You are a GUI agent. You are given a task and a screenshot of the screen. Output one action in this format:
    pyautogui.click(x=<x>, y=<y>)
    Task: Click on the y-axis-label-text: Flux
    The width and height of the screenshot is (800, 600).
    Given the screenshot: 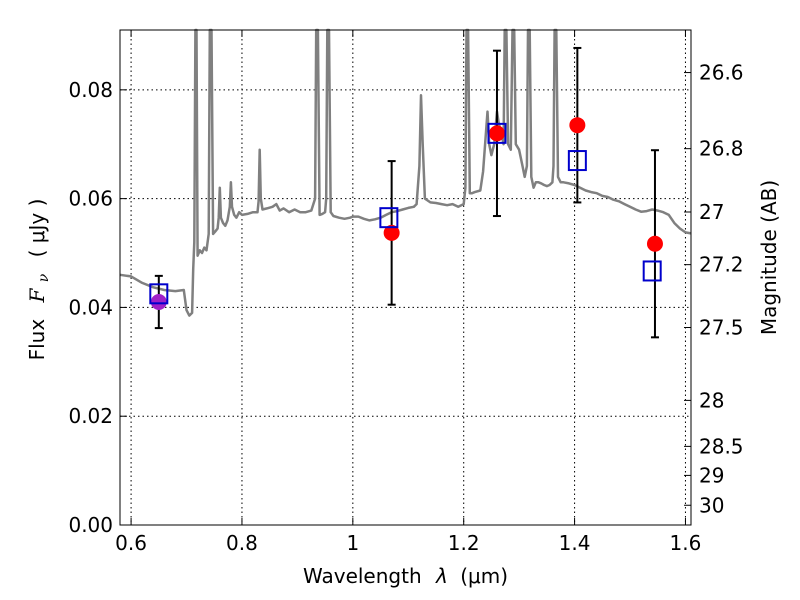 What is the action you would take?
    pyautogui.click(x=37, y=340)
    